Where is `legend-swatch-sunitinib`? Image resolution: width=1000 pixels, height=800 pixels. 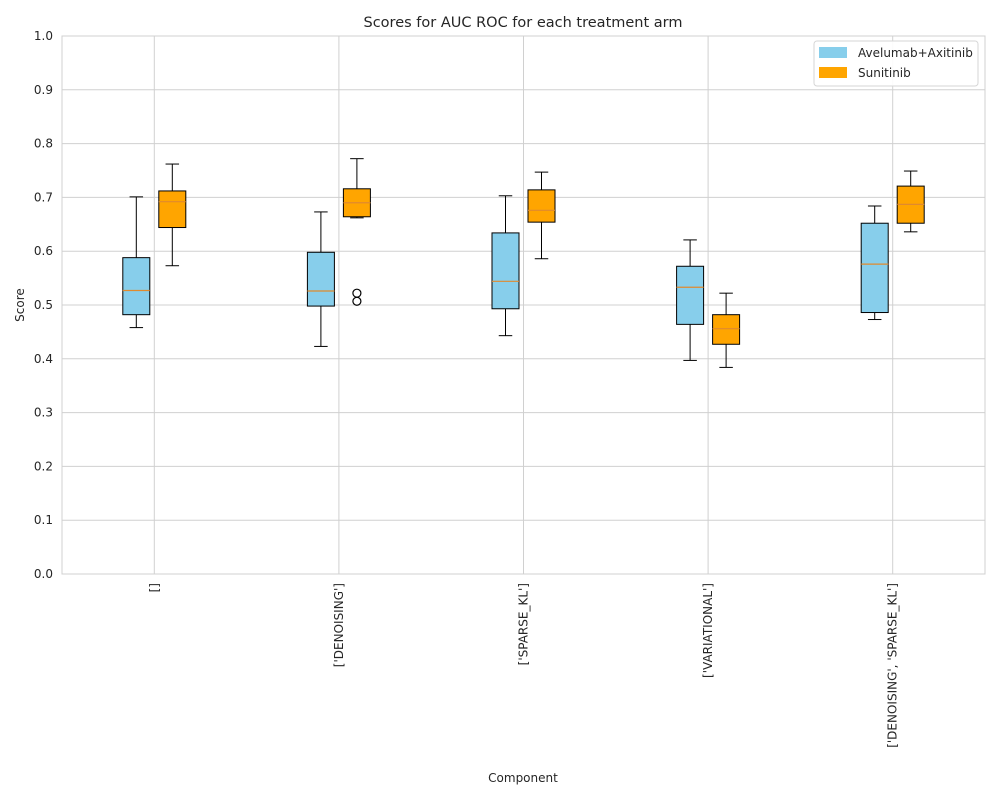
legend-swatch-sunitinib is located at coordinates (833, 72).